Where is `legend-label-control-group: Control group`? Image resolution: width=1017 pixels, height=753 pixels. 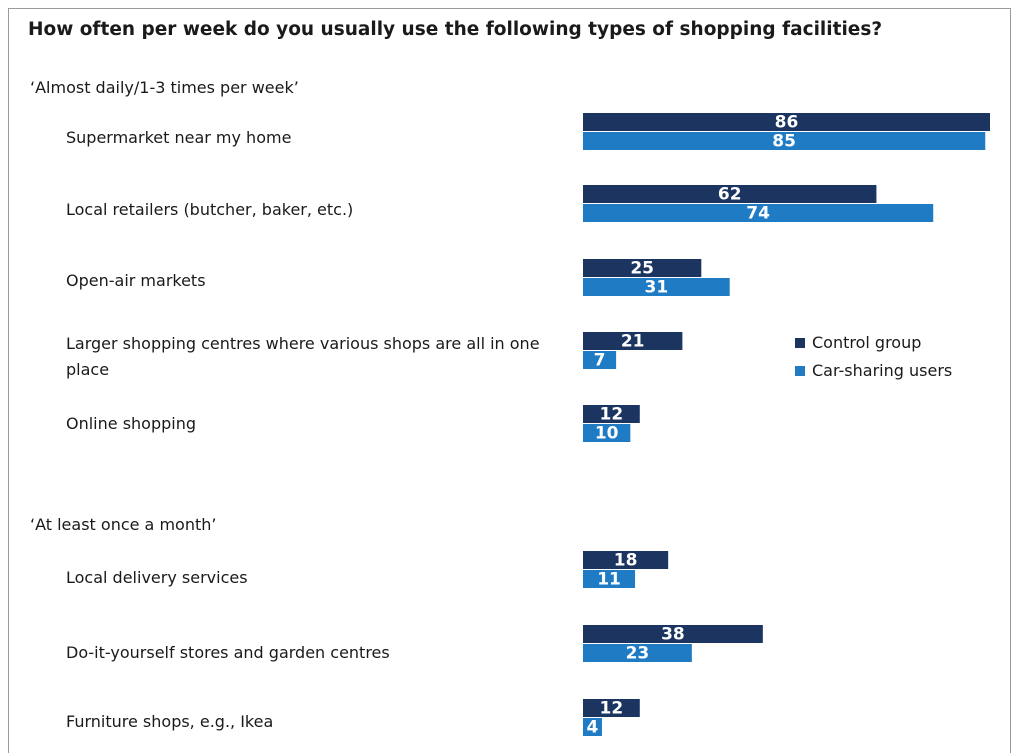 legend-label-control-group: Control group is located at coordinates (867, 342).